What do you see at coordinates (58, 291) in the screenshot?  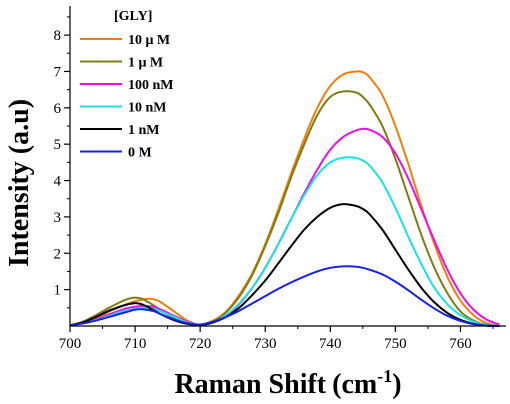 I see `y-tick-label: 1` at bounding box center [58, 291].